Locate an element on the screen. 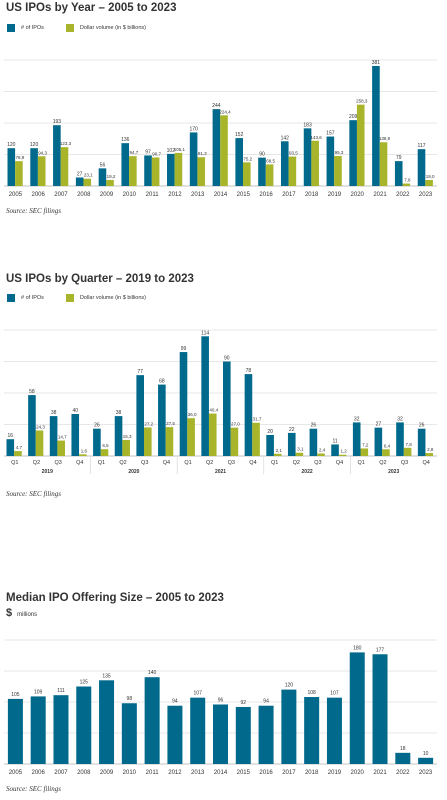 This screenshot has width=447, height=800. x-tick-label: 2020 is located at coordinates (358, 773).